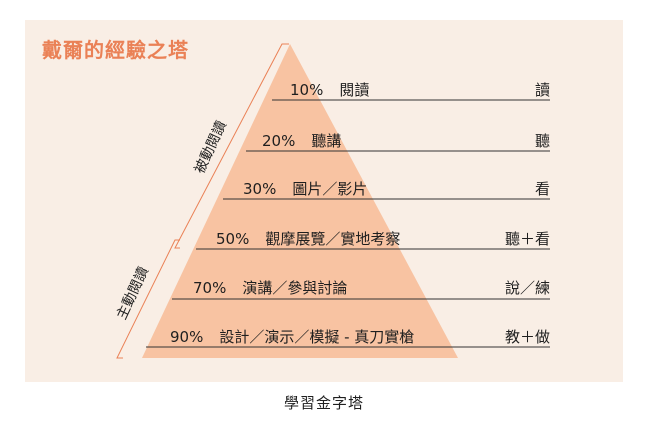 This screenshot has height=421, width=648. I want to click on pyramid-row-label: 90% 設計／演示／模擬 - 真刀實槍, so click(292, 336).